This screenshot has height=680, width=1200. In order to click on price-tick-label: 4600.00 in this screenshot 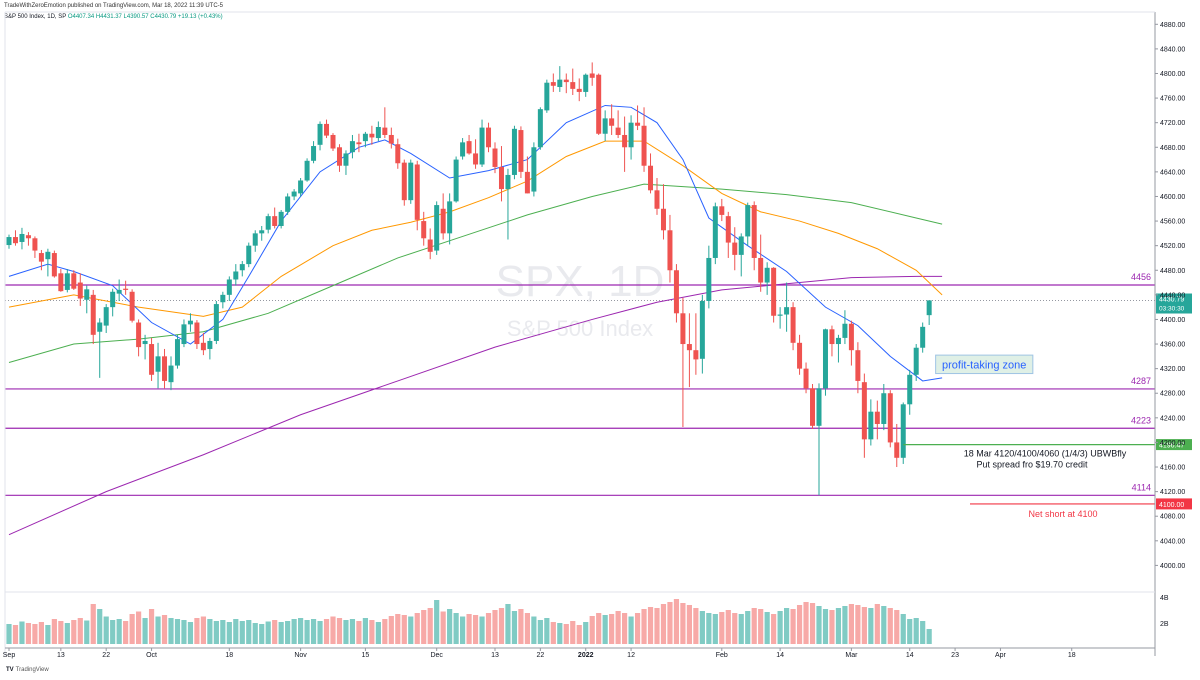, I will do `click(1172, 197)`.